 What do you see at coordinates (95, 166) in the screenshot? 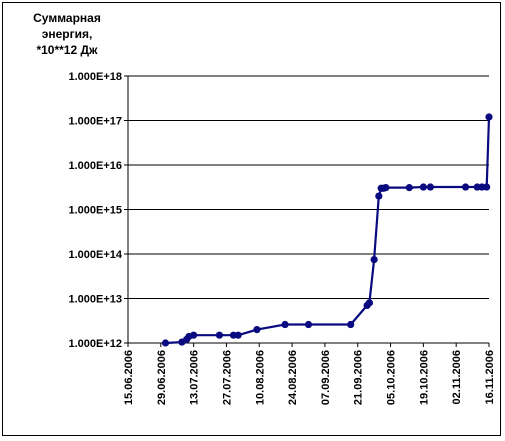
I see `y-tick-label: 1.000E+16` at bounding box center [95, 166].